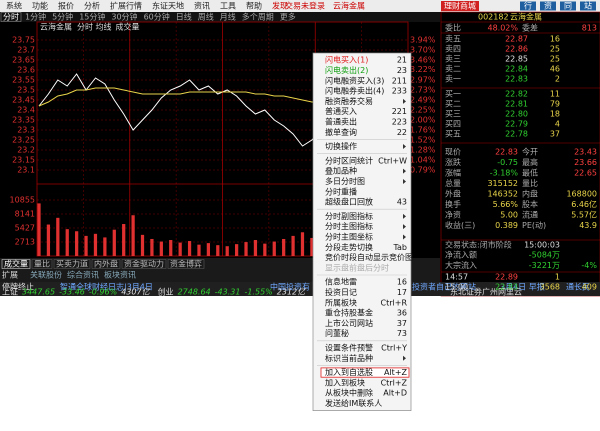 Image resolution: width=600 pixels, height=431 pixels. What do you see at coordinates (341, 111) in the screenshot?
I see `menu-item: 普通买入` at bounding box center [341, 111].